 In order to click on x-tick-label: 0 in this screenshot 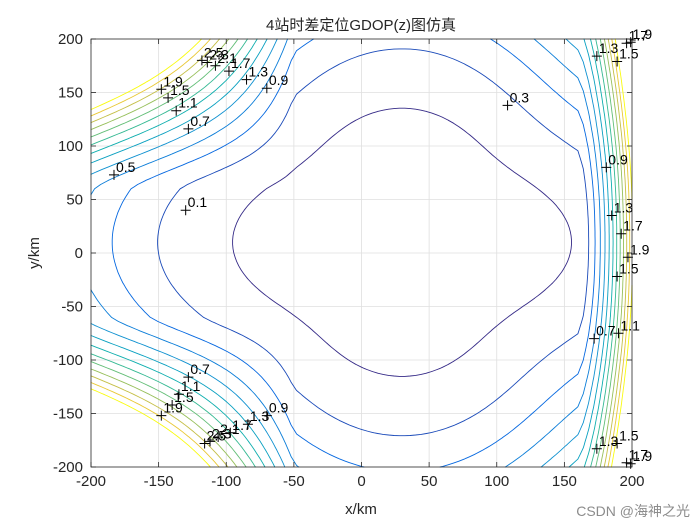, I will do `click(361, 481)`.